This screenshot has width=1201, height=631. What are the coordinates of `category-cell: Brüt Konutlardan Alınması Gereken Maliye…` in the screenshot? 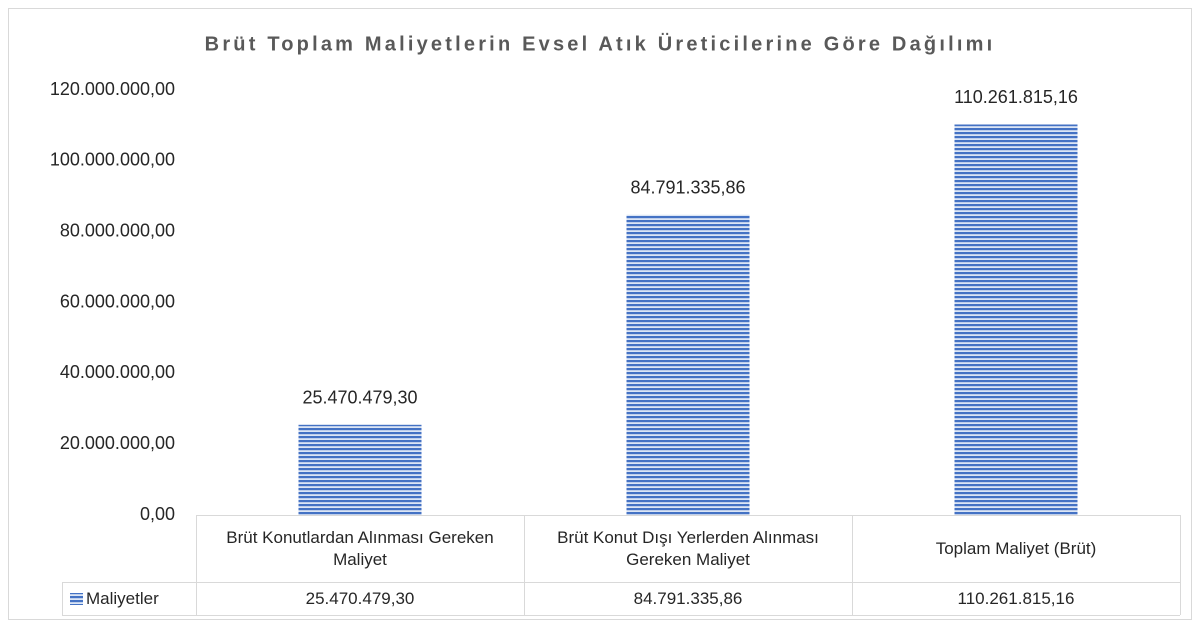 It's located at (360, 548).